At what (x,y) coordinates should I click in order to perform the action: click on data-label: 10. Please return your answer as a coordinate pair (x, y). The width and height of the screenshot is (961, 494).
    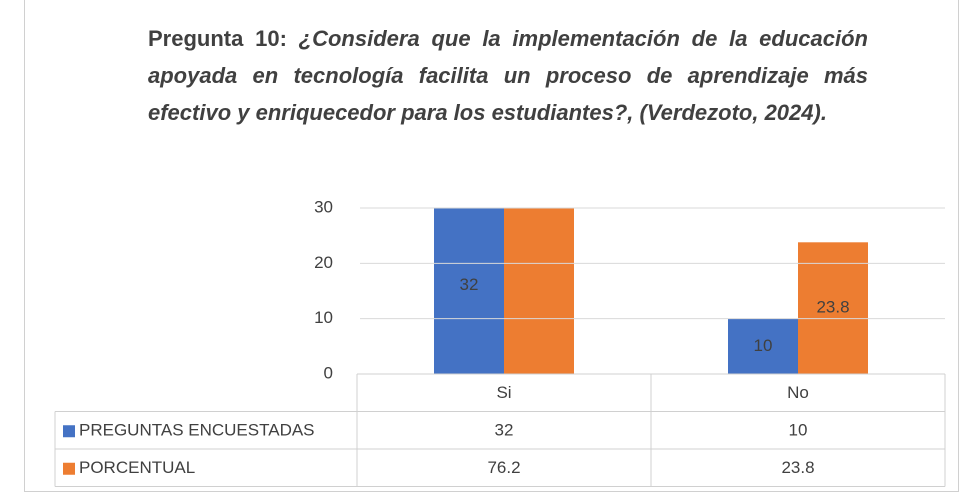
    Looking at the image, I should click on (763, 345).